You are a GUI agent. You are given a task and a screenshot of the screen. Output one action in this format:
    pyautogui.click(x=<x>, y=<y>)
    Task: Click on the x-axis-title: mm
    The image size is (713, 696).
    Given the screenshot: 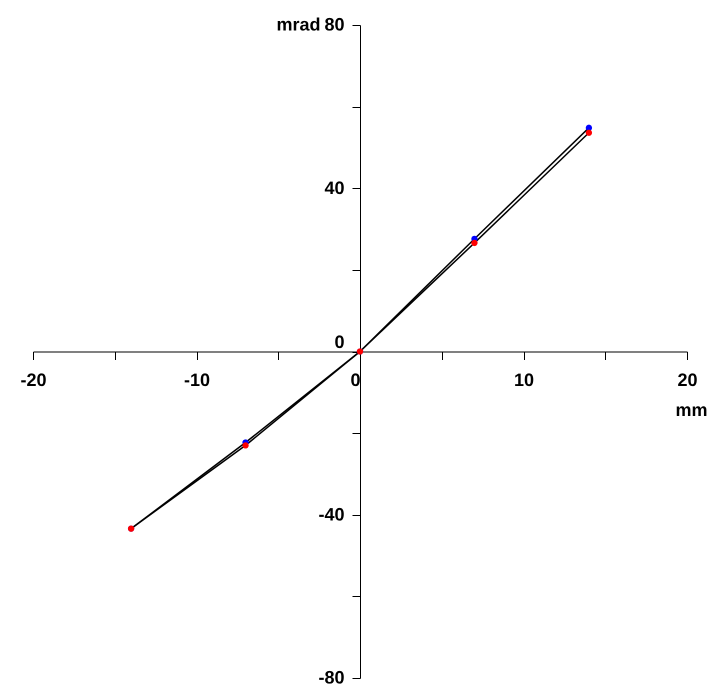 What is the action you would take?
    pyautogui.click(x=691, y=410)
    